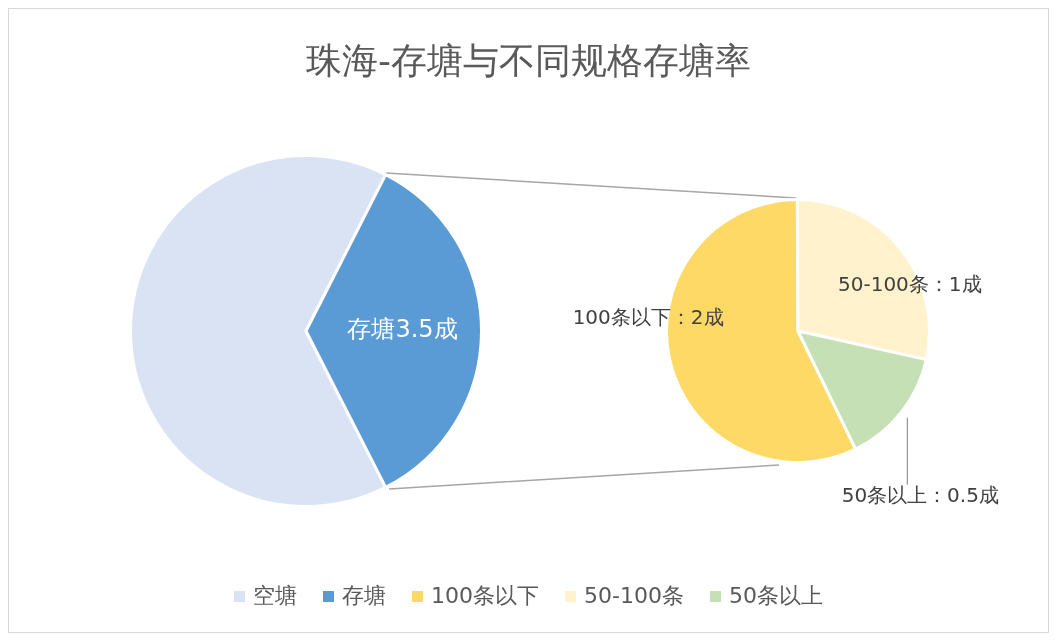  I want to click on legend-label: 50条以上, so click(775, 596).